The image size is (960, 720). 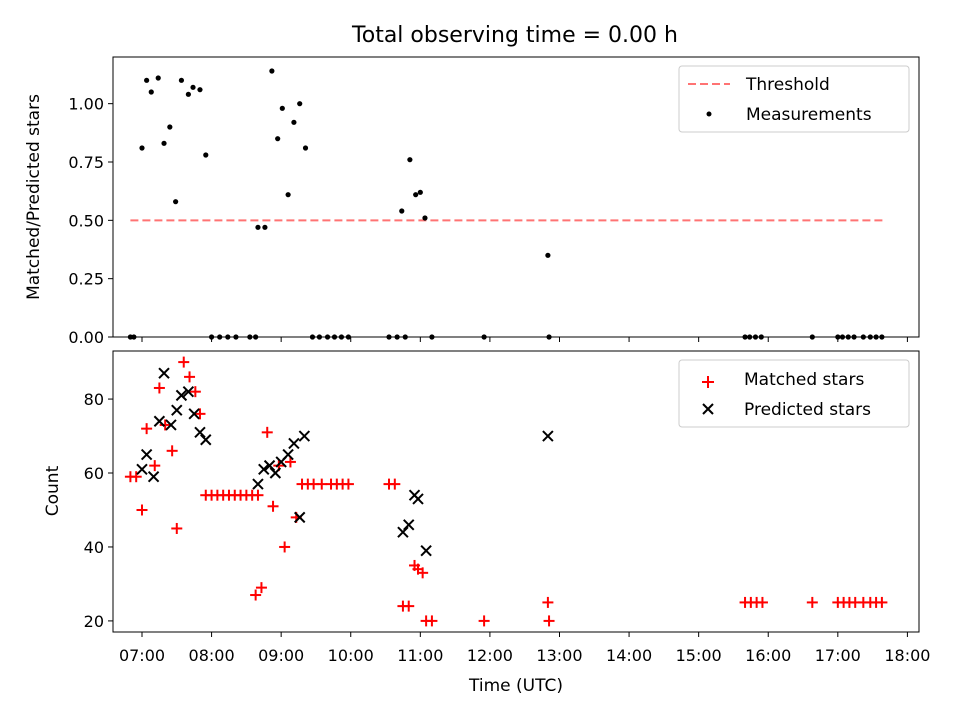 What do you see at coordinates (629, 655) in the screenshot?
I see `x-tick-label: 14:00` at bounding box center [629, 655].